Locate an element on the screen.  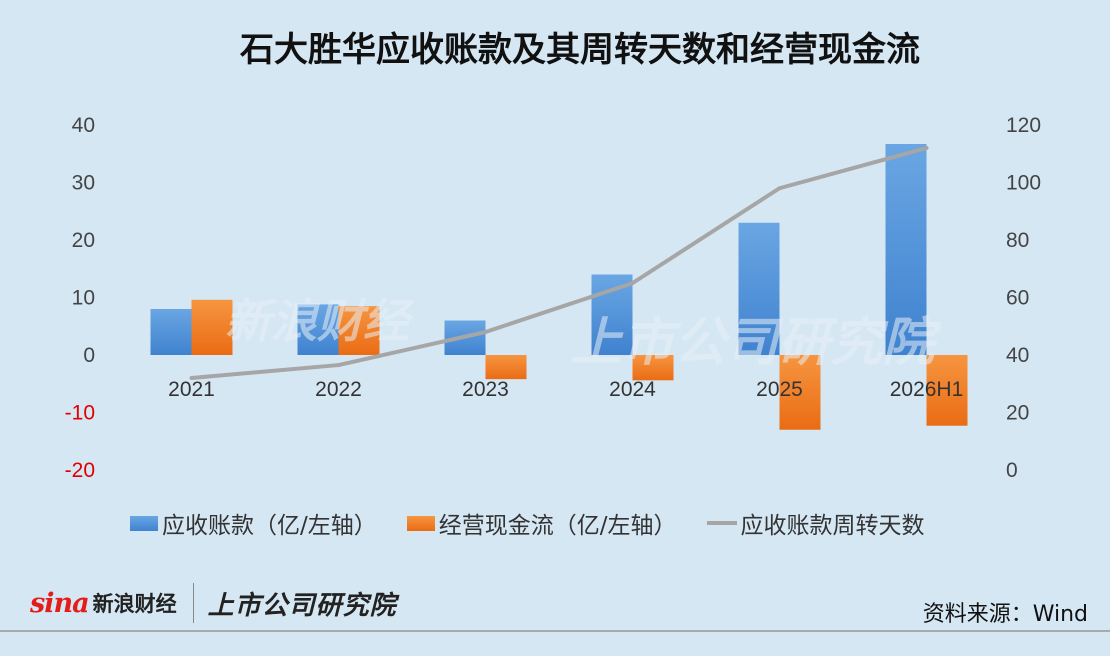
legend-label-turnover-days: 应收账款周转天数 is located at coordinates (832, 526).